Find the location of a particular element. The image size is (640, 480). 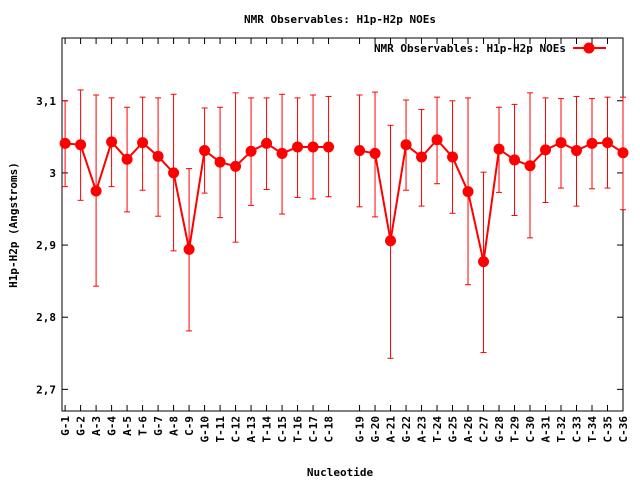

x-tick-label: C-17 is located at coordinates (313, 429).